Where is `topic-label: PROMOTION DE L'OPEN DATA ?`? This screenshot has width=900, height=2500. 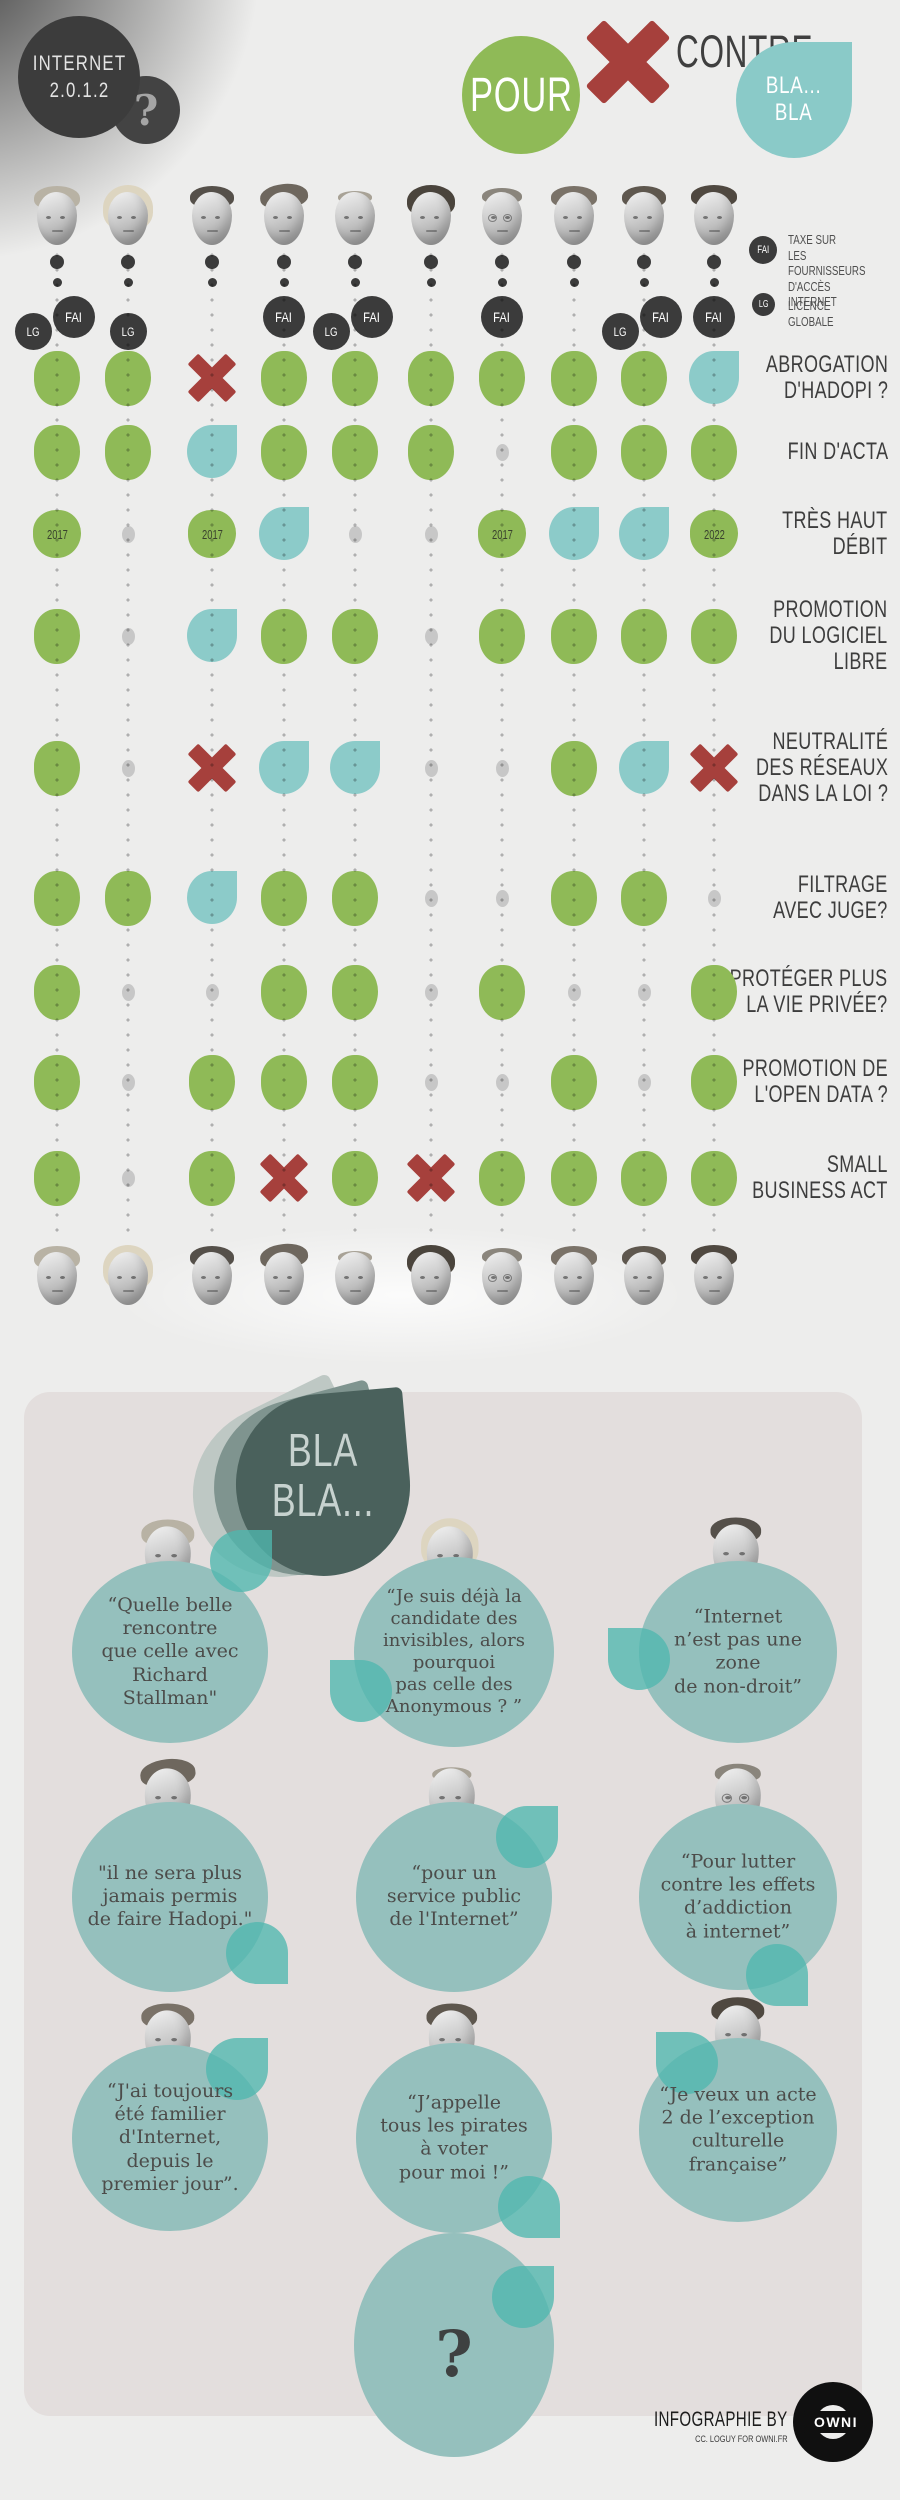 topic-label: PROMOTION DE L'OPEN DATA ? is located at coordinates (815, 1081).